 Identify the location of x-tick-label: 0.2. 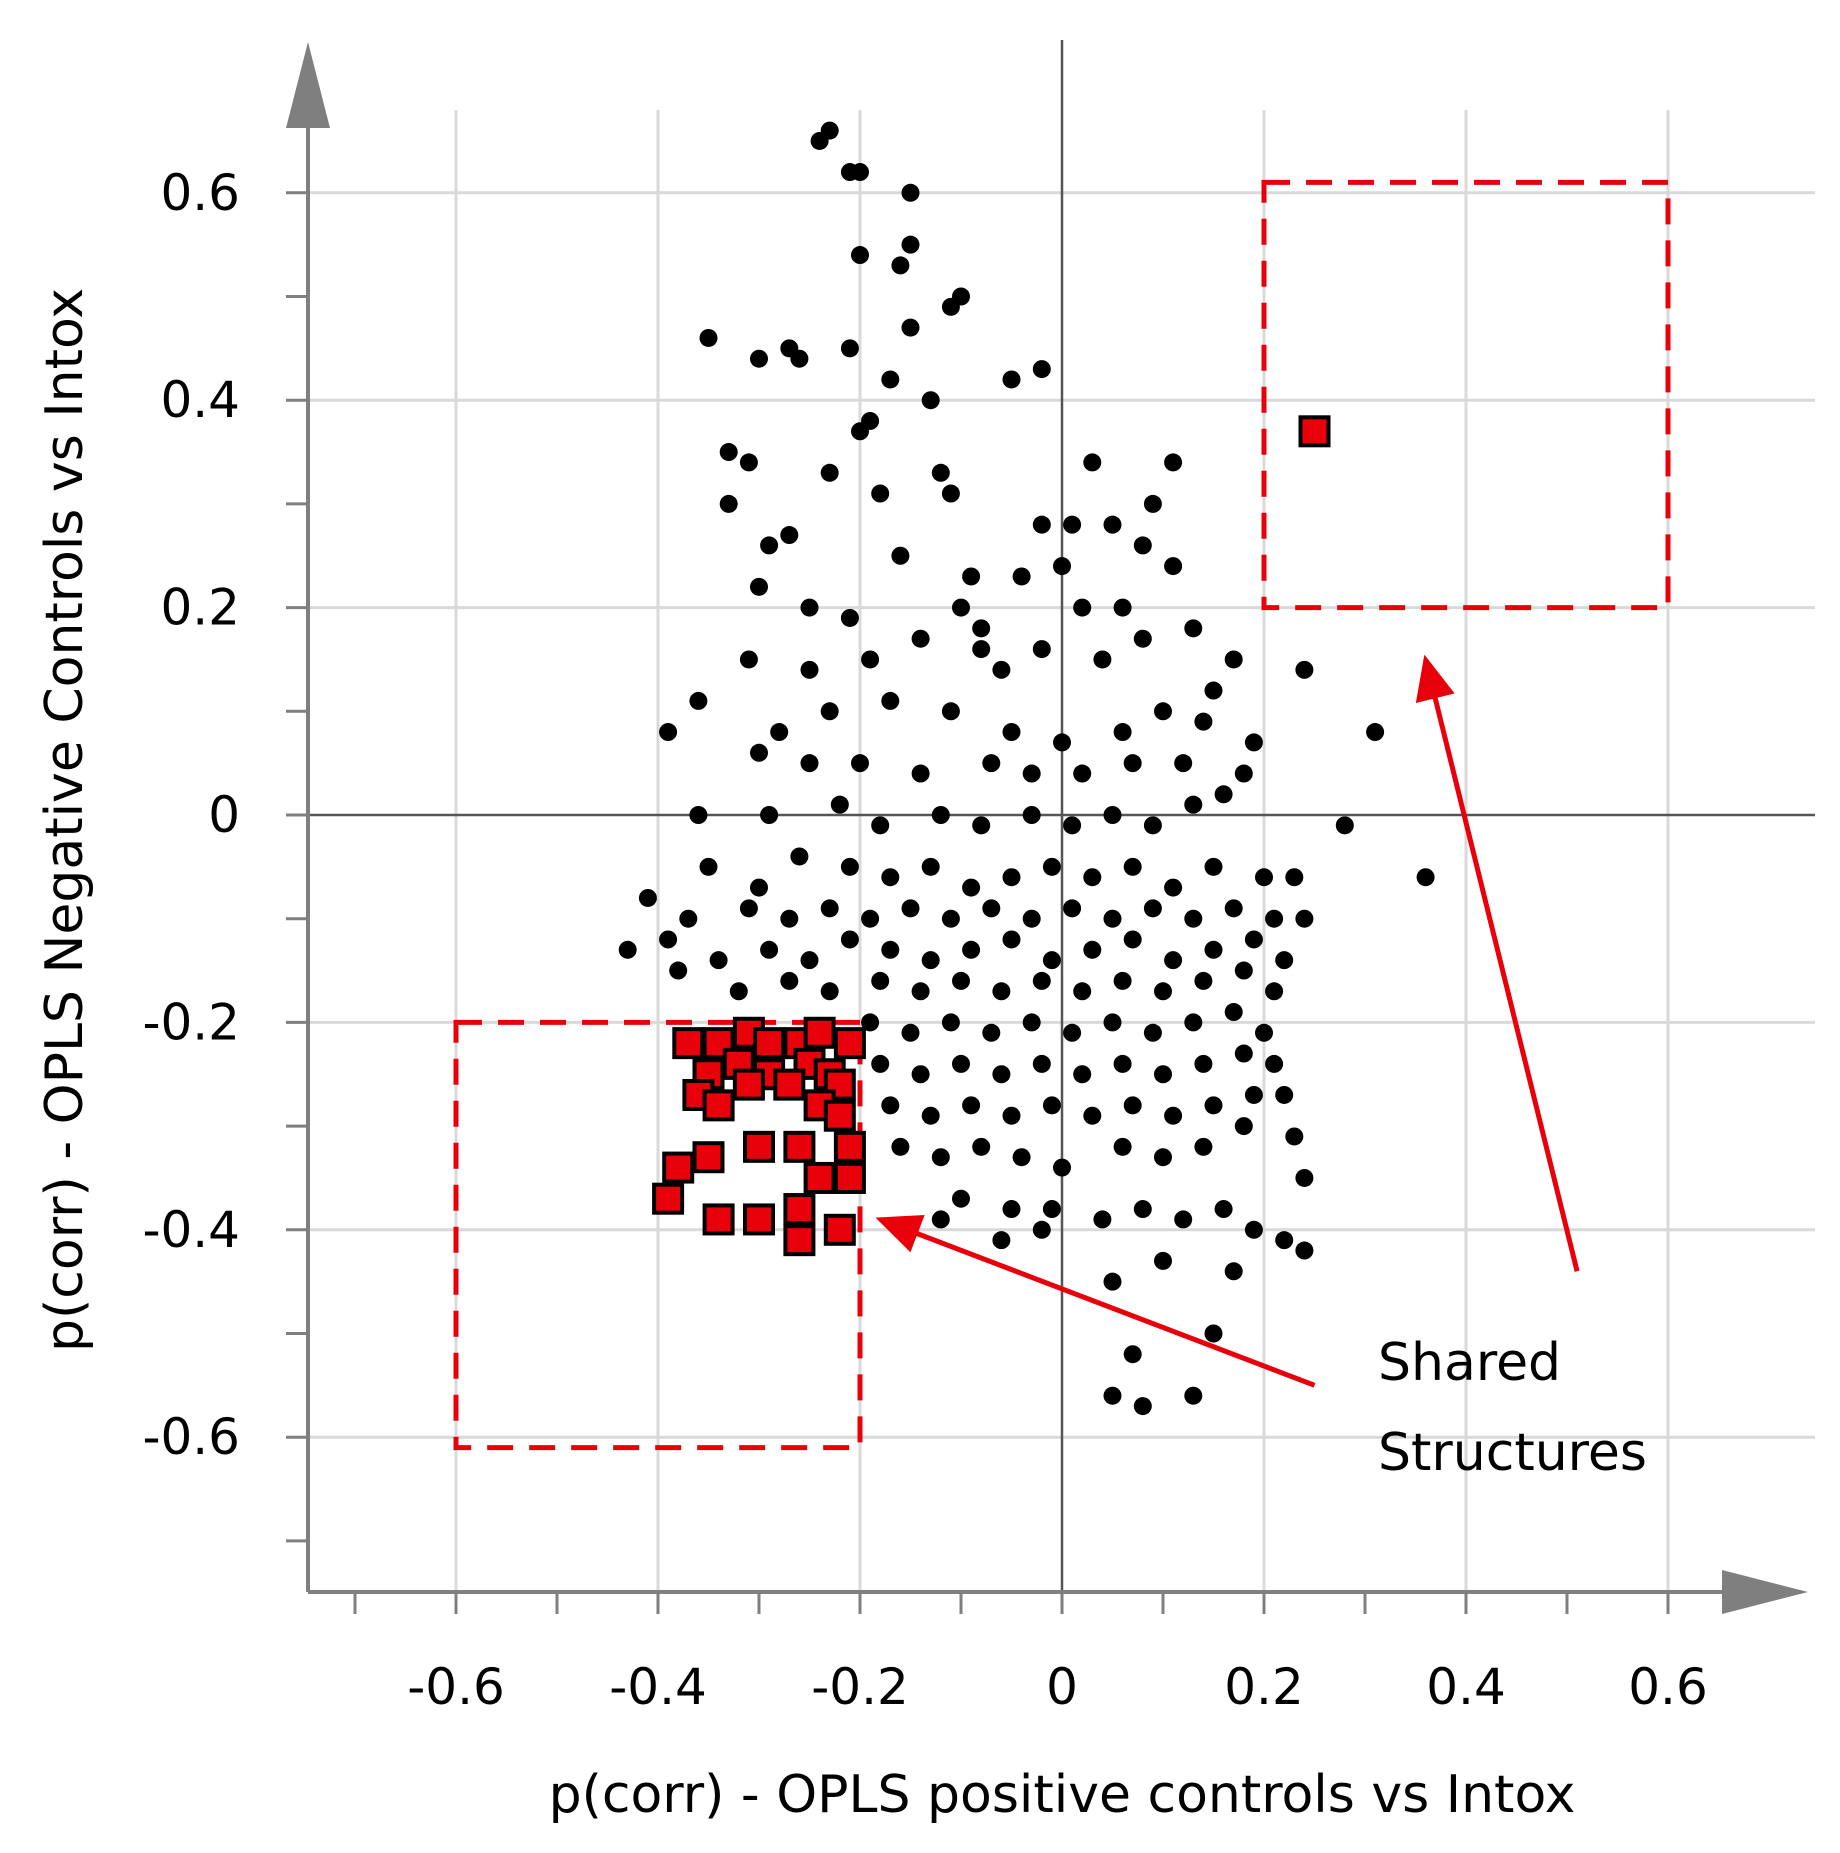
(1264, 1687).